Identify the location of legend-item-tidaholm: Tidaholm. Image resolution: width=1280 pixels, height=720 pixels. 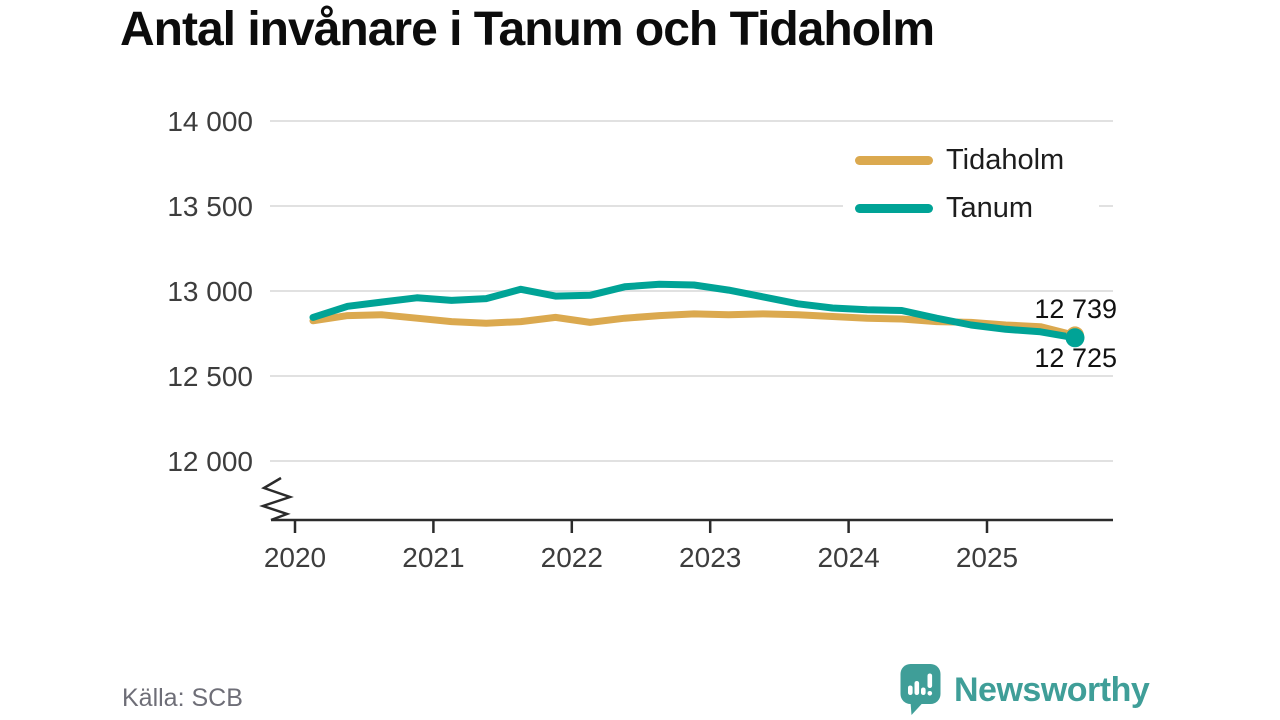
(971, 160).